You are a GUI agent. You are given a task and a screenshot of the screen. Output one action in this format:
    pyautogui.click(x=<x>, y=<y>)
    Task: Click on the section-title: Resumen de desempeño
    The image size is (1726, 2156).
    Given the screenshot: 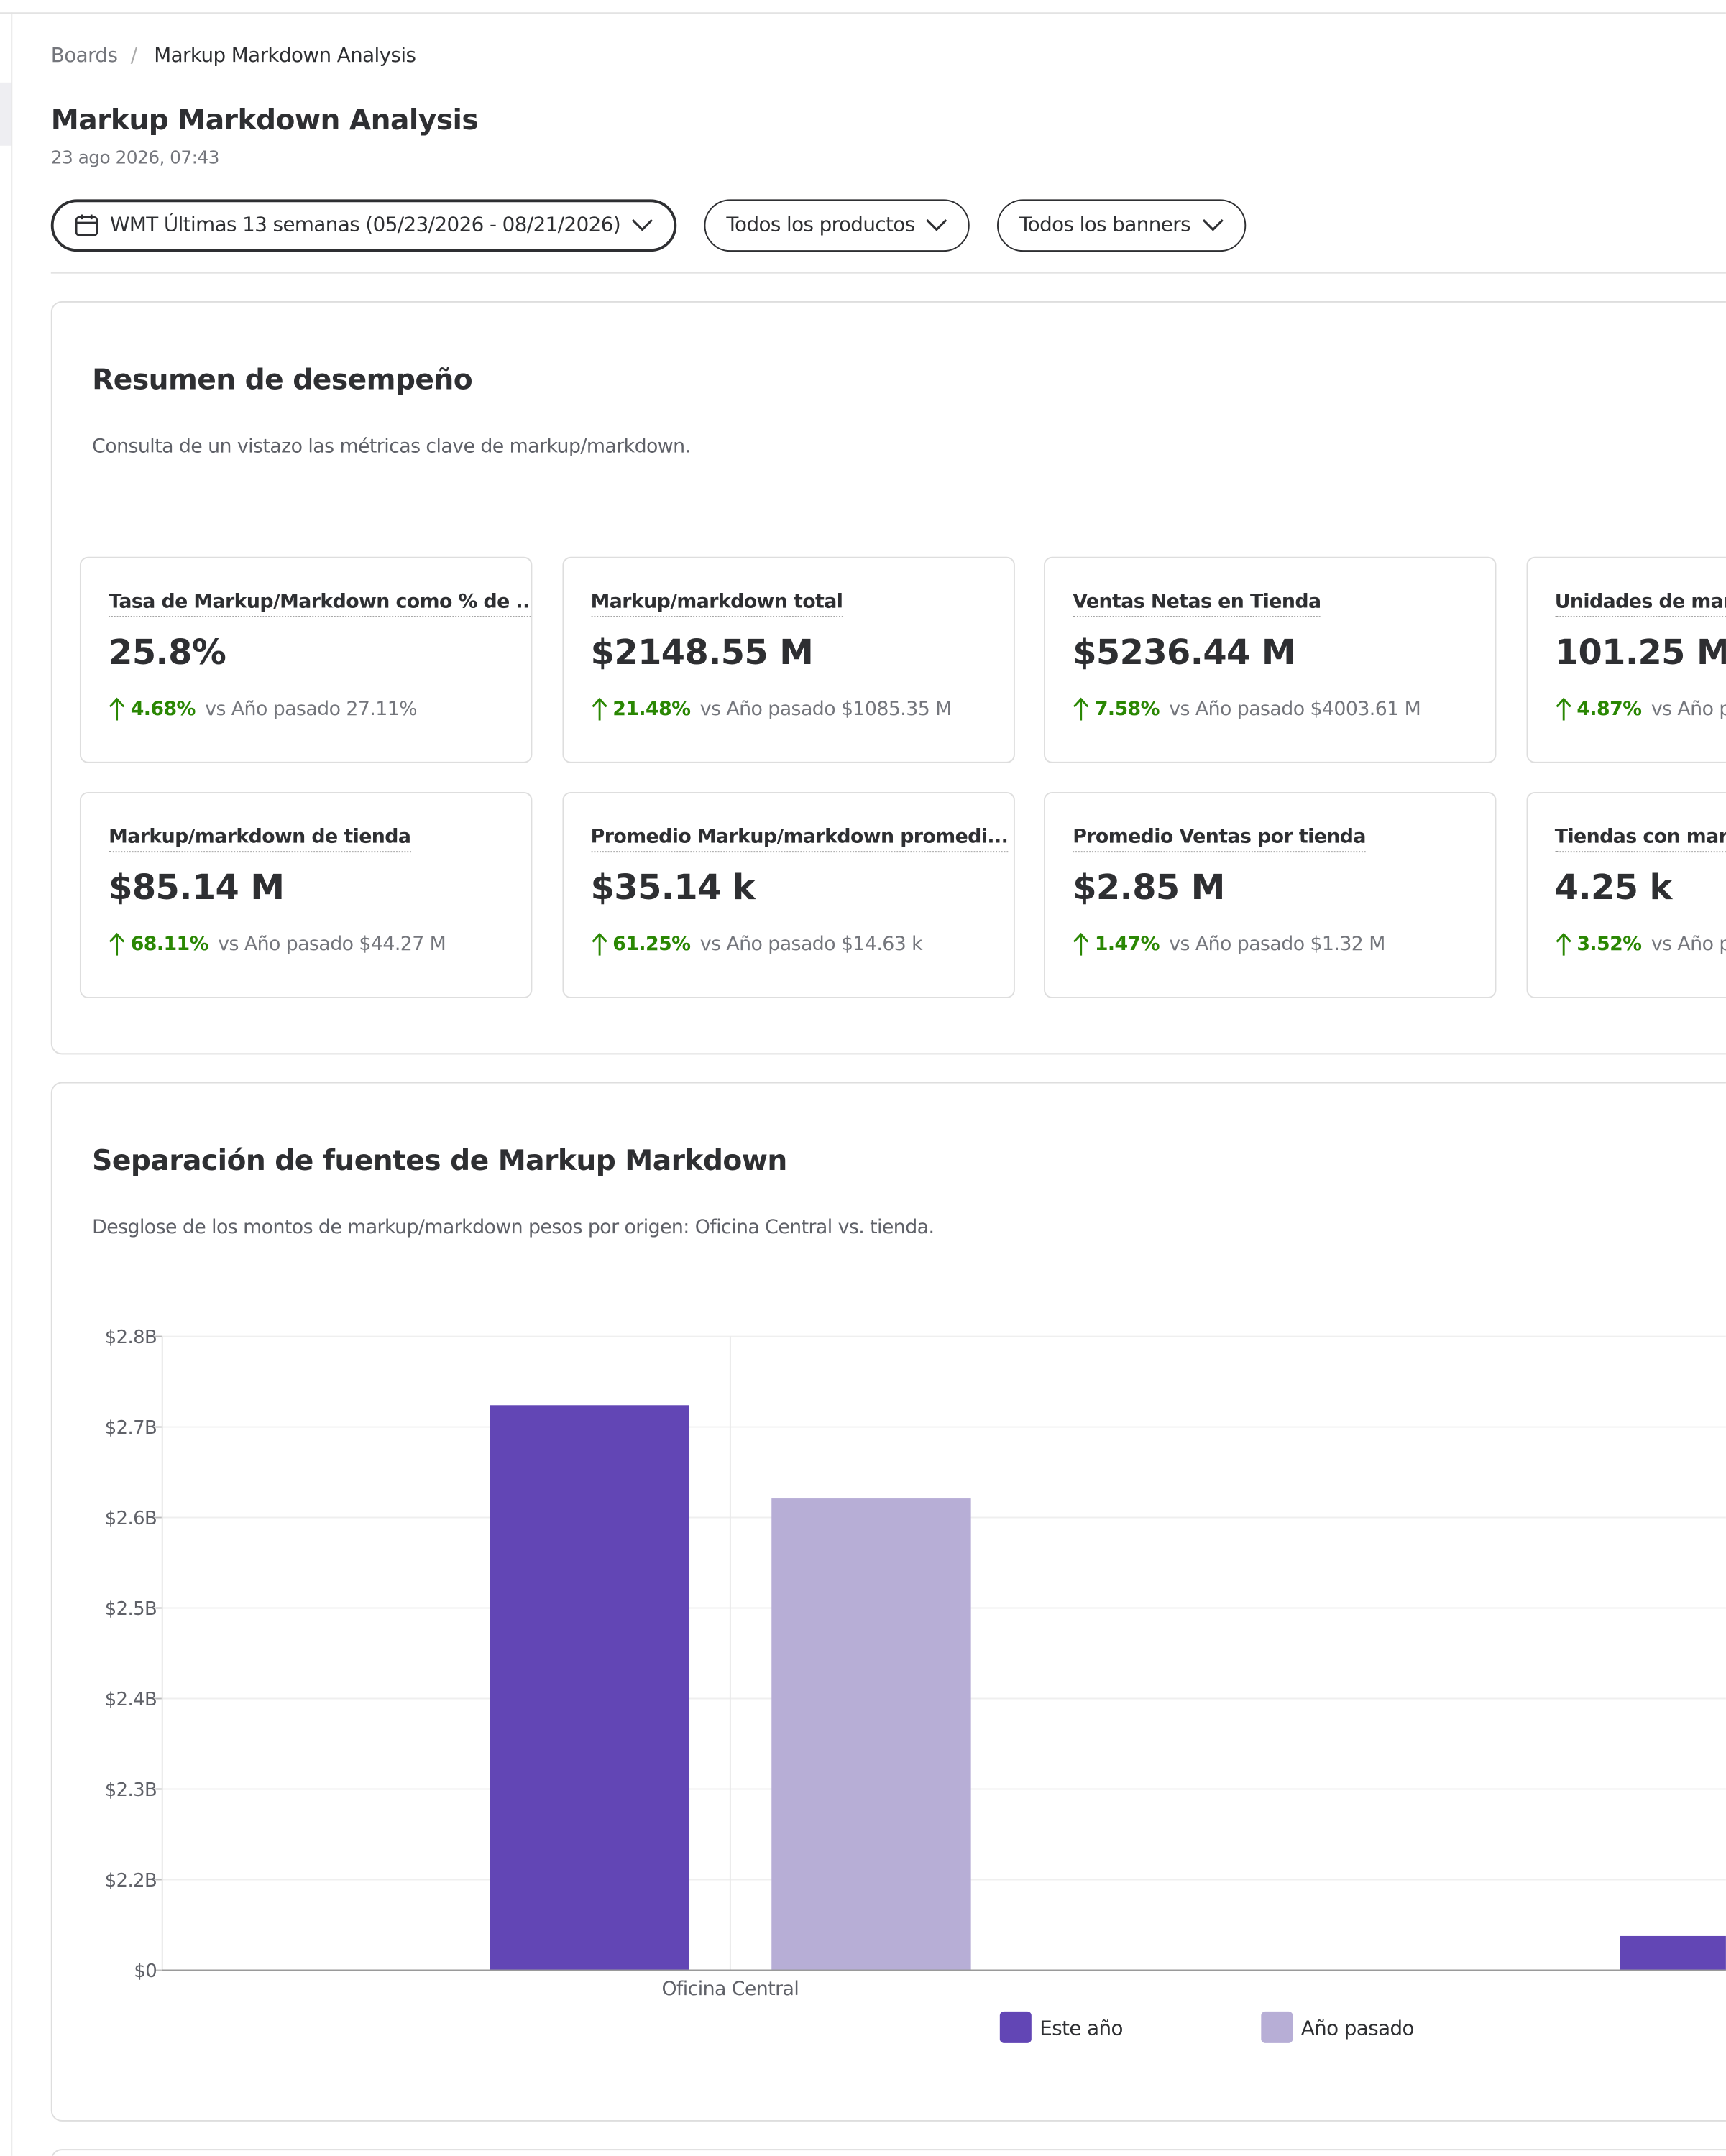 What is the action you would take?
    pyautogui.click(x=282, y=379)
    